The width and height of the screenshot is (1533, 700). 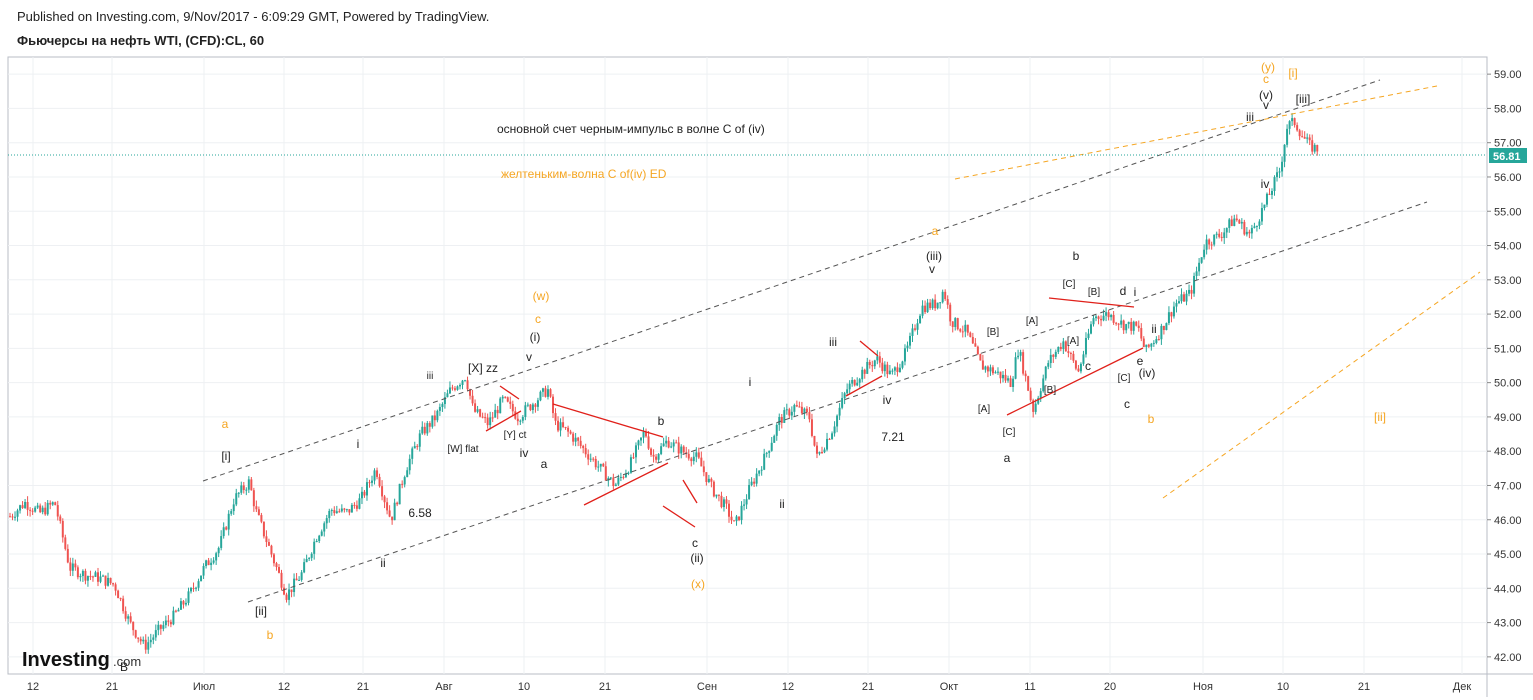 What do you see at coordinates (626, 484) in the screenshot?
I see `triangle-lower-line` at bounding box center [626, 484].